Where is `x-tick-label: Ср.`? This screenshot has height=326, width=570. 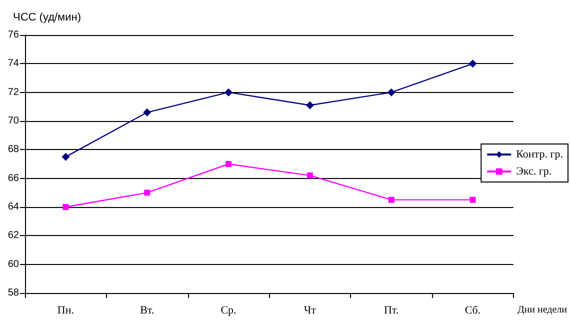
x-tick-label: Ср. is located at coordinates (228, 310).